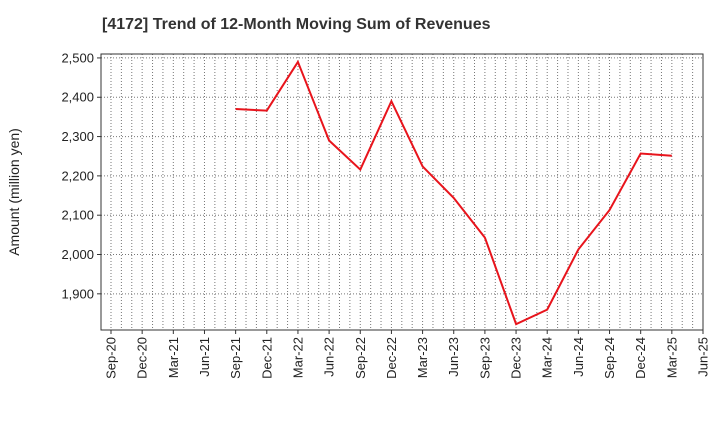 The height and width of the screenshot is (440, 720). Describe the element at coordinates (14, 192) in the screenshot. I see `y-axis-label: Amount (million yen)` at that location.